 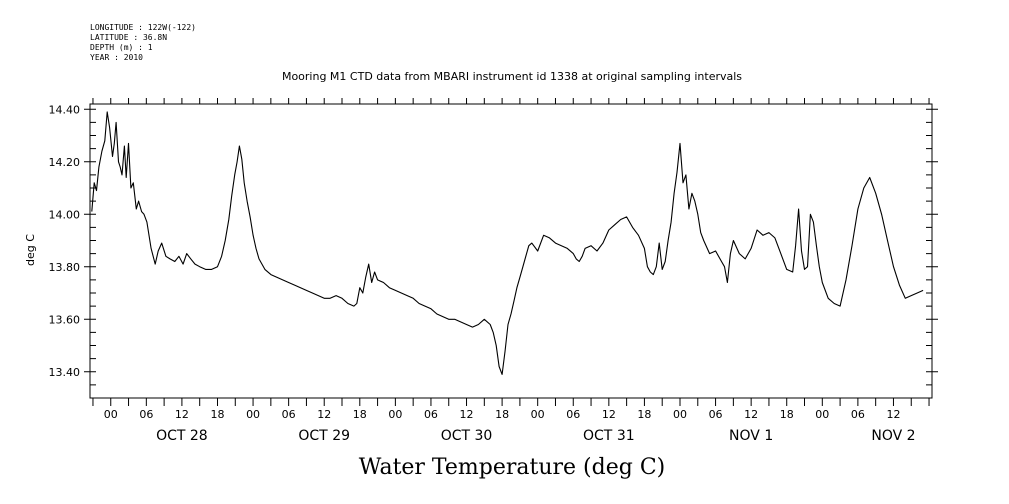 I want to click on day-label: OCT 30, so click(x=467, y=436).